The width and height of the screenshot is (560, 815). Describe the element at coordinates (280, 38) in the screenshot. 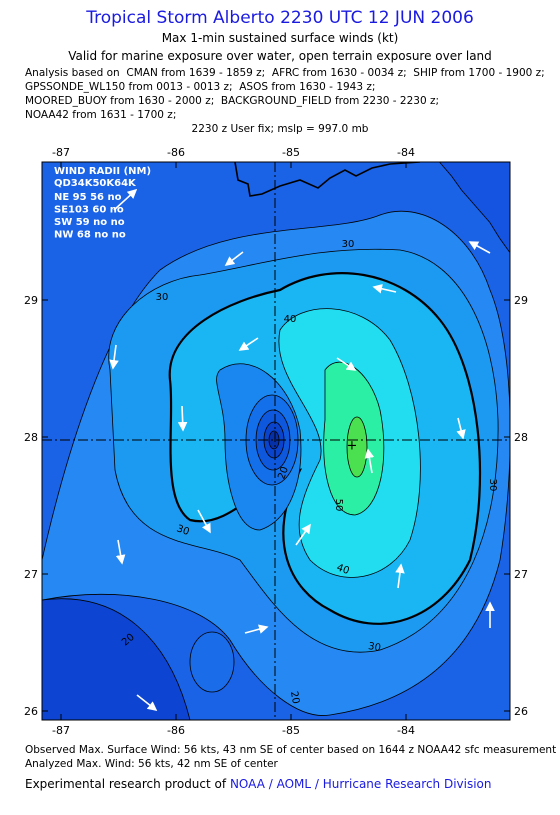

I see `subtitle: Max 1-min sustained surface winds (kt)` at that location.